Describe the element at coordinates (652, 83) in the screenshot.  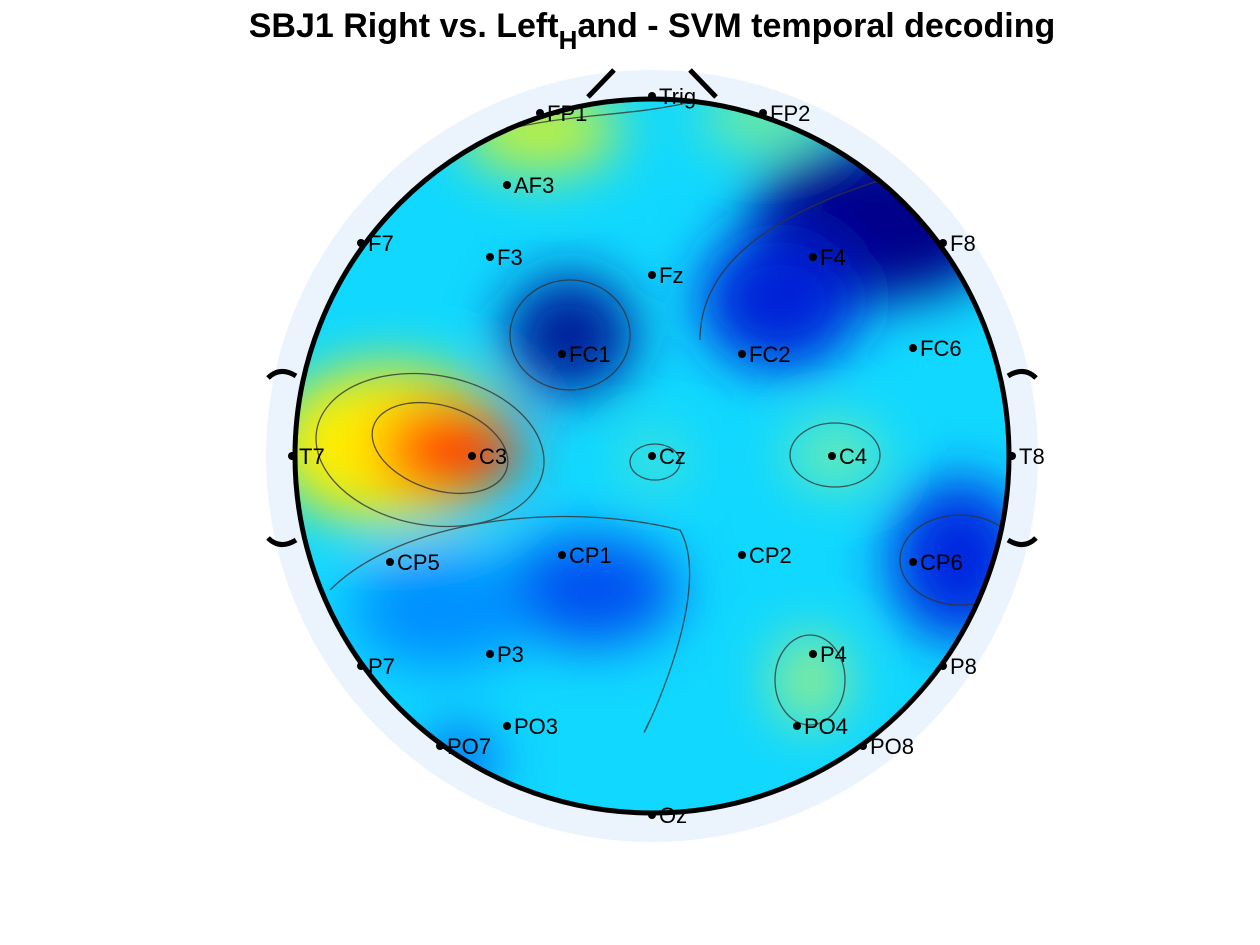
I see `nose` at that location.